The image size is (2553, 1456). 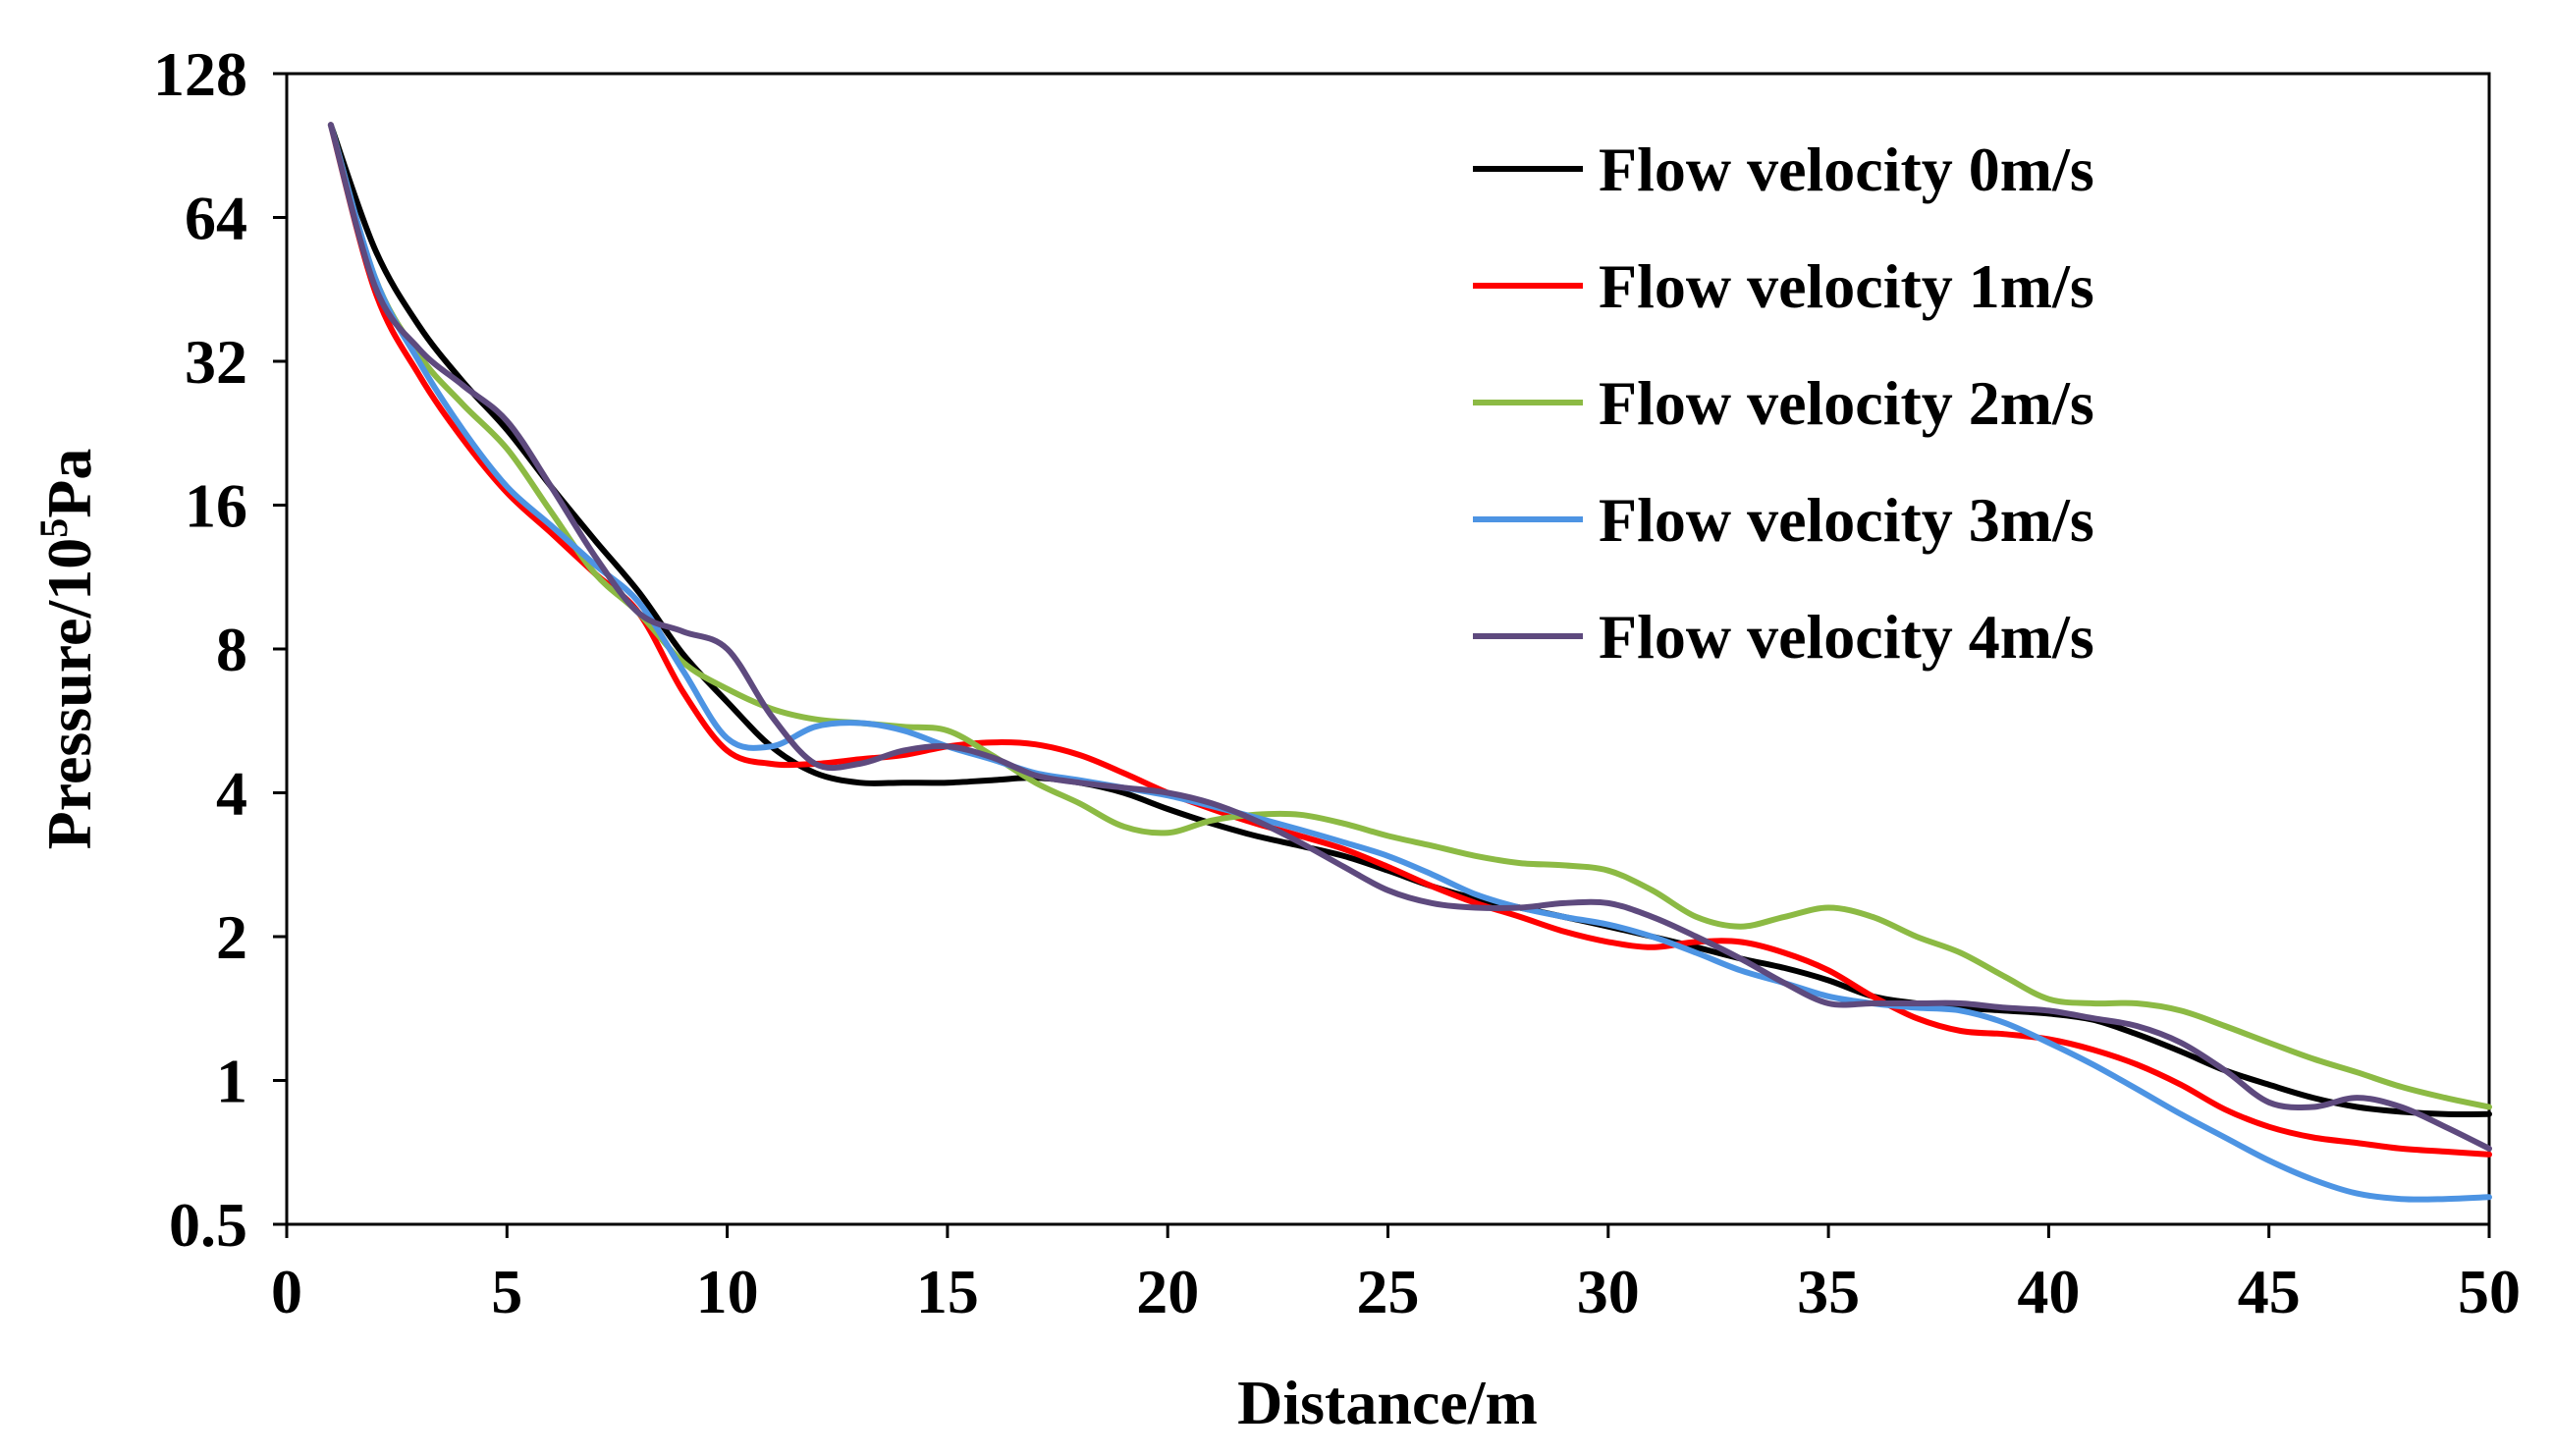 What do you see at coordinates (1387, 1402) in the screenshot?
I see `x-axis-title: Distance/m` at bounding box center [1387, 1402].